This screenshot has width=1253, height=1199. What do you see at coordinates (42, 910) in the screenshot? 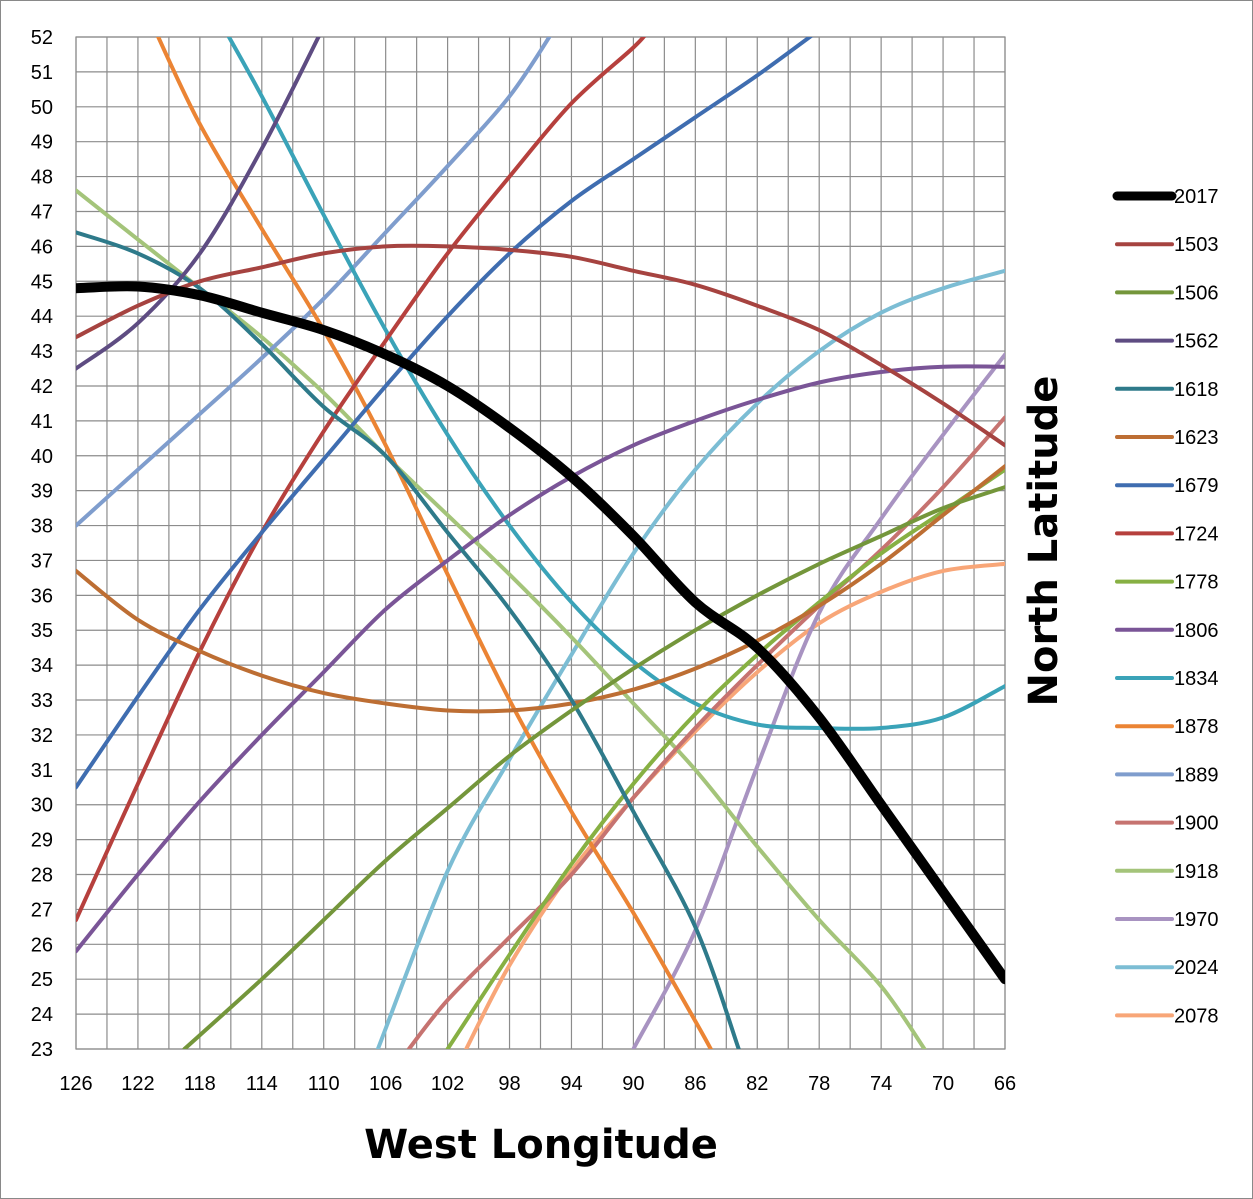
I see `y-tick-label: 27` at bounding box center [42, 910].